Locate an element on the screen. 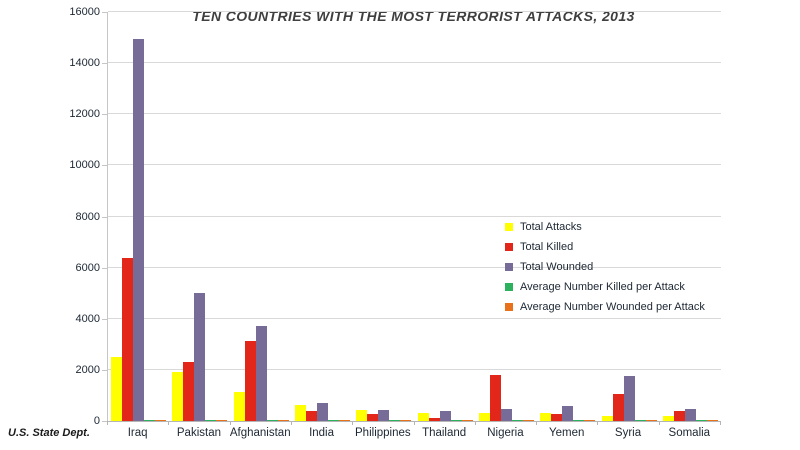 The image size is (800, 450). bar-group-syria is located at coordinates (628, 216).